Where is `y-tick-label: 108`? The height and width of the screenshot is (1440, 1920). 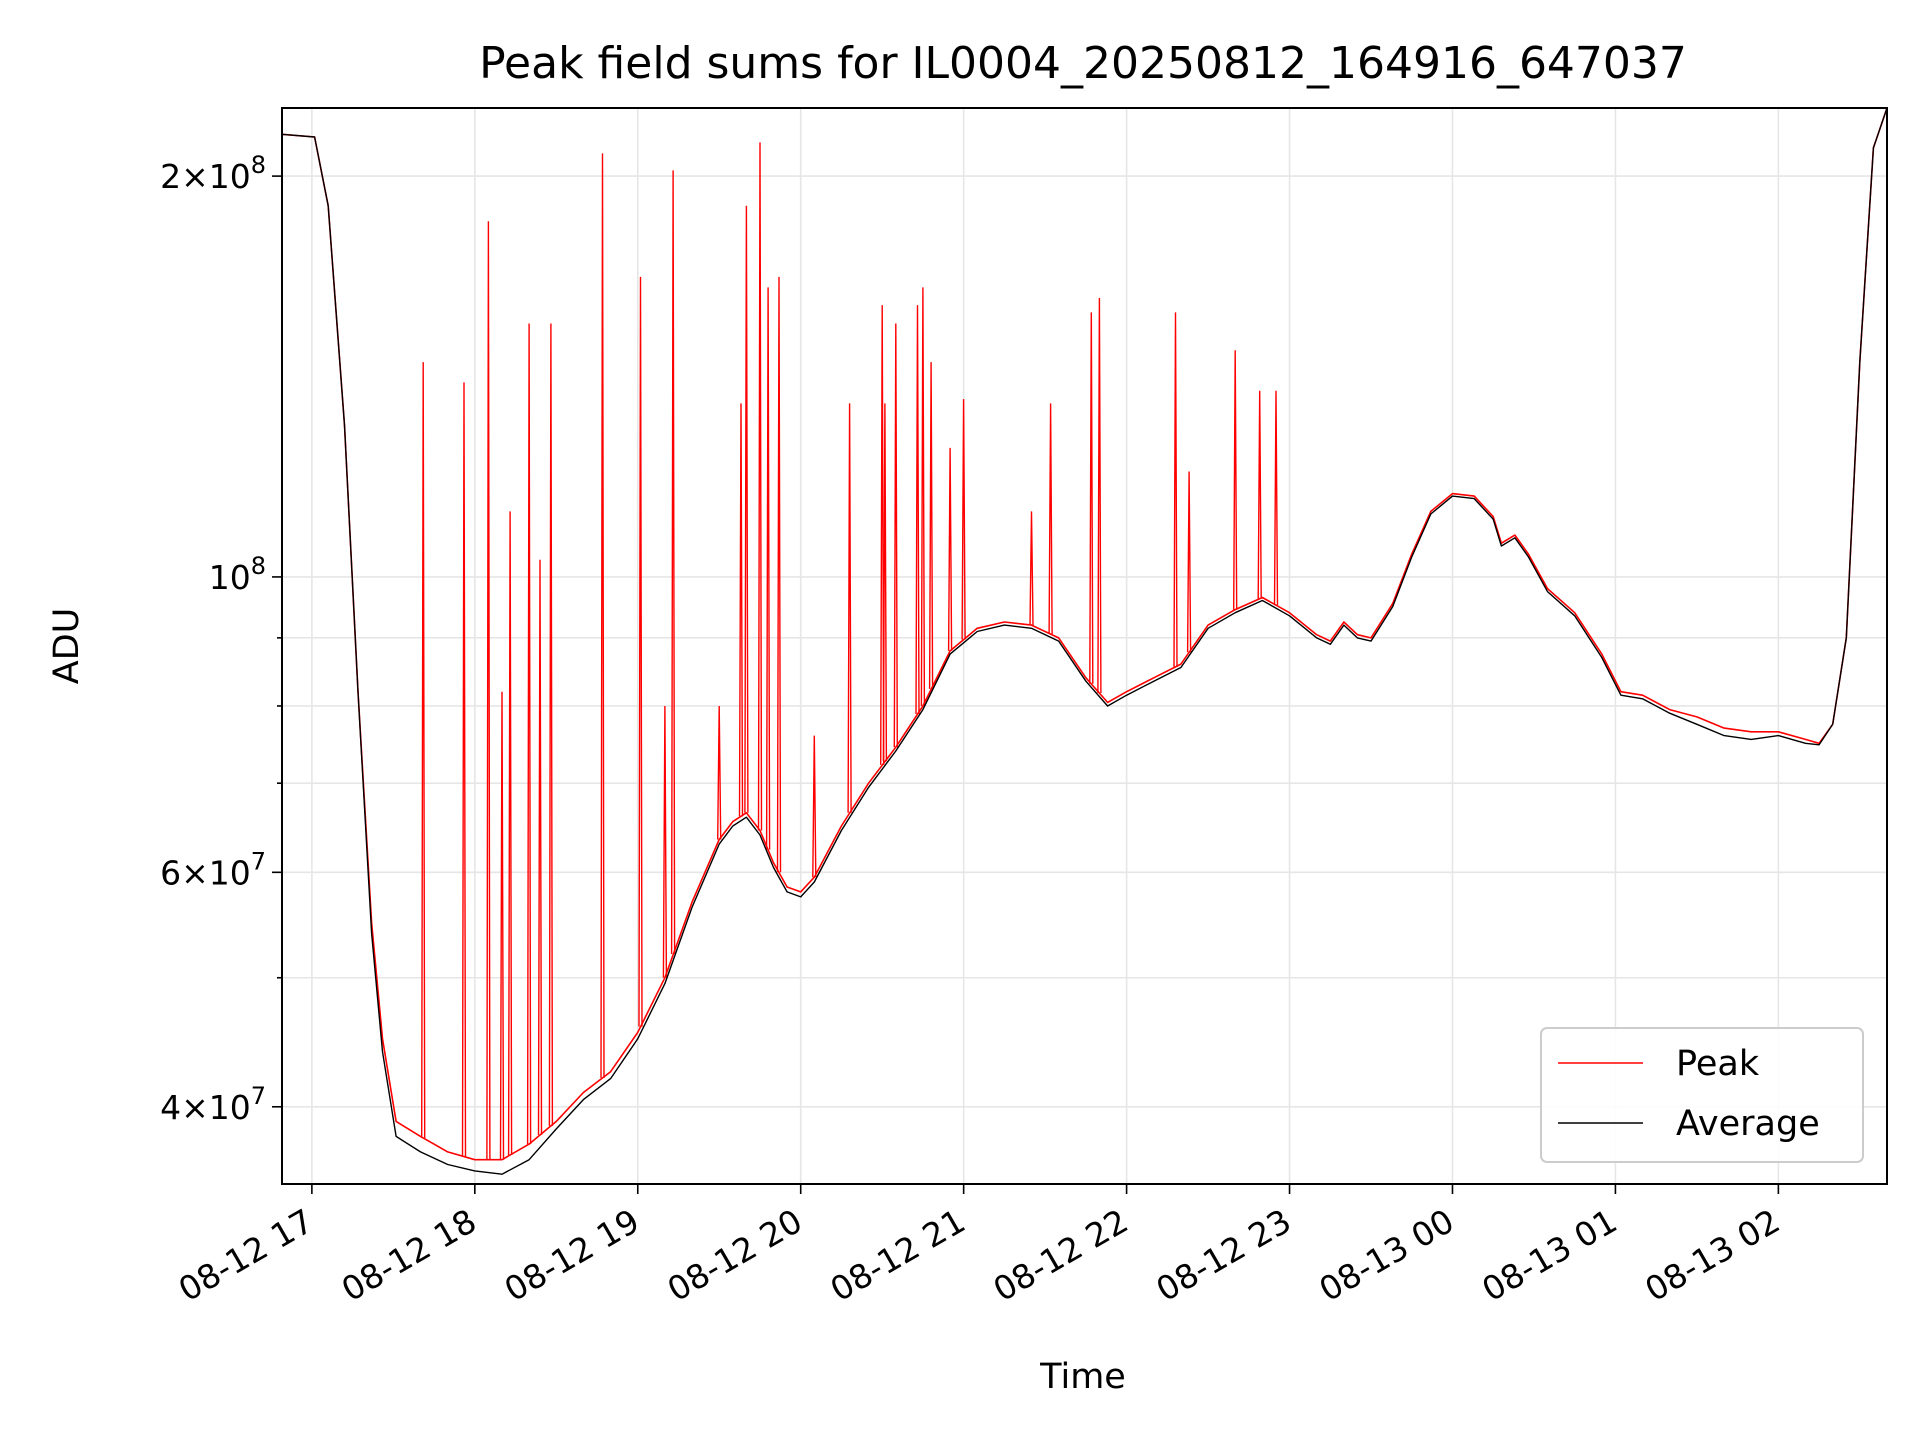
y-tick-label: 108 is located at coordinates (237, 574).